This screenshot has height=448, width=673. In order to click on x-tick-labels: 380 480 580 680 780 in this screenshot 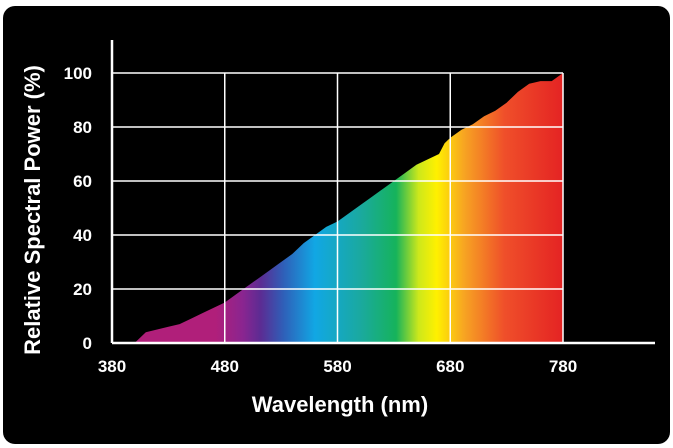, I will do `click(337, 366)`.